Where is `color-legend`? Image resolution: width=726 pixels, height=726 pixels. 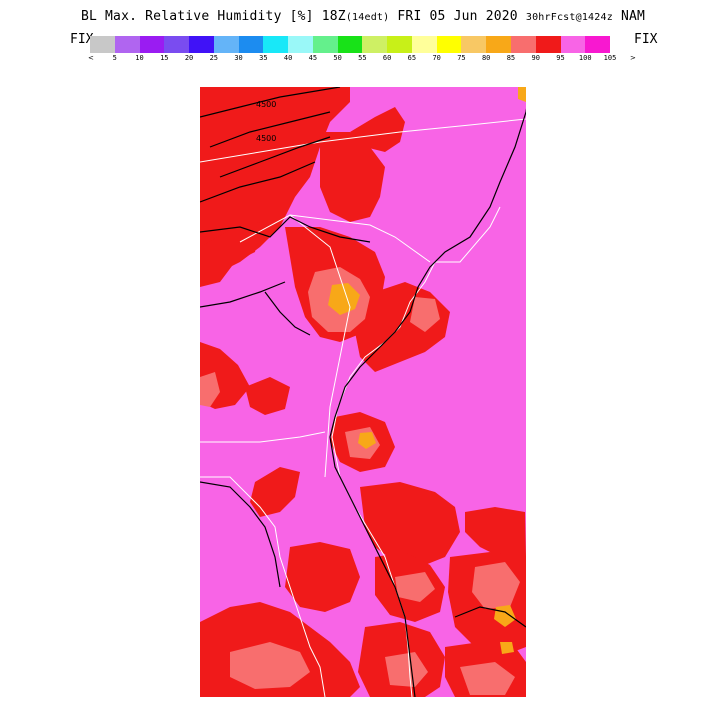 color-legend is located at coordinates (350, 44).